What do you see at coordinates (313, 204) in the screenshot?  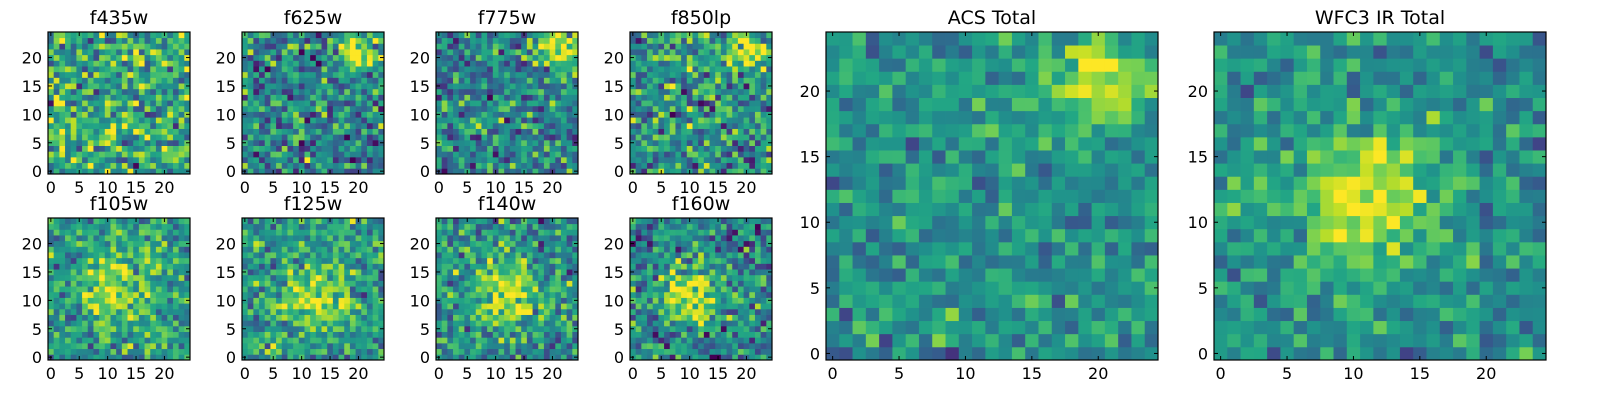 I see `panel-title: f125w` at bounding box center [313, 204].